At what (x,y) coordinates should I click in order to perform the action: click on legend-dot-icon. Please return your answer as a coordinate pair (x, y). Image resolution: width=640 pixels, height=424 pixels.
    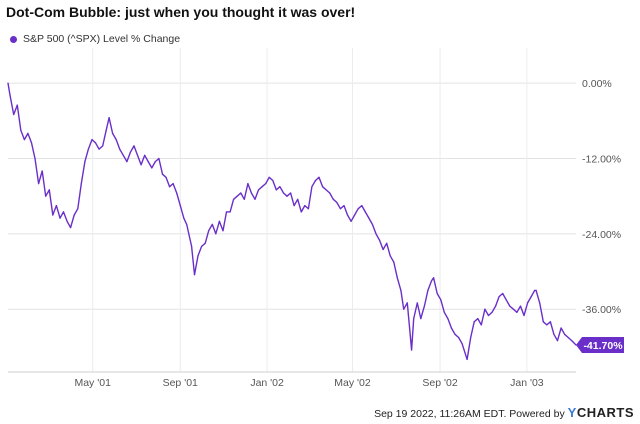
    Looking at the image, I should click on (13, 39).